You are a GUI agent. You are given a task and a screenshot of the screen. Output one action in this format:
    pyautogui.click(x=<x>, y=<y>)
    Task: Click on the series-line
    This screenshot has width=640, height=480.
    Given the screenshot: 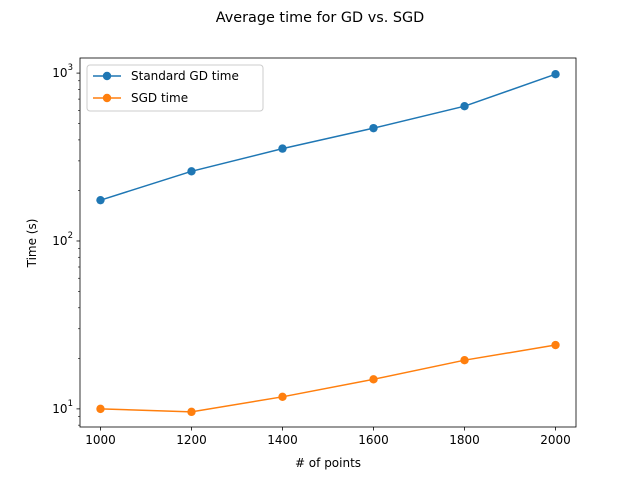 What is the action you would take?
    pyautogui.click(x=328, y=378)
    